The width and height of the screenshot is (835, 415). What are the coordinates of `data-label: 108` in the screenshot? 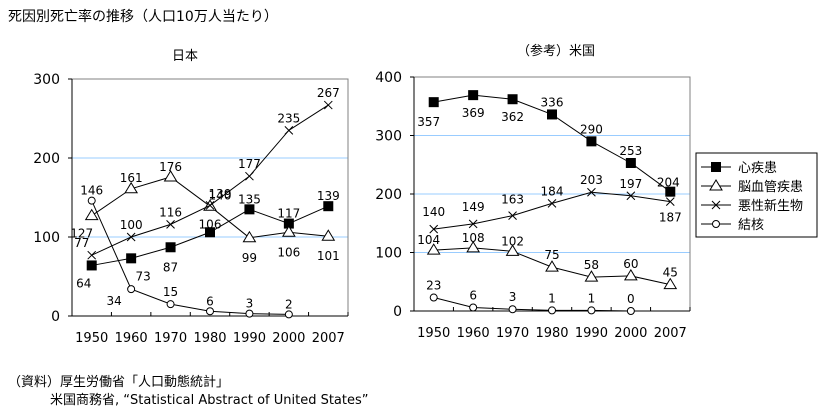 It's located at (473, 238).